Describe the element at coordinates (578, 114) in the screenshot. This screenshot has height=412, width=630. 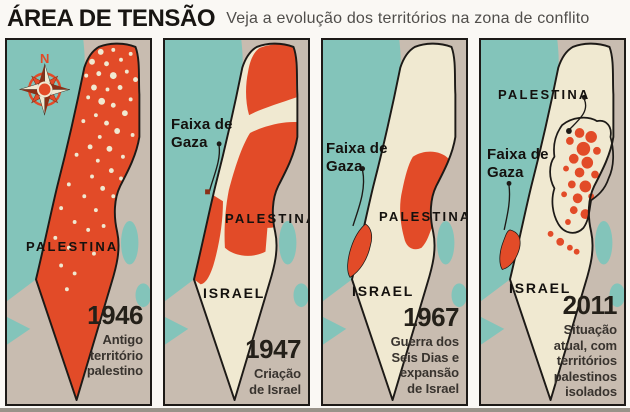
I see `palestina-pointer-line` at that location.